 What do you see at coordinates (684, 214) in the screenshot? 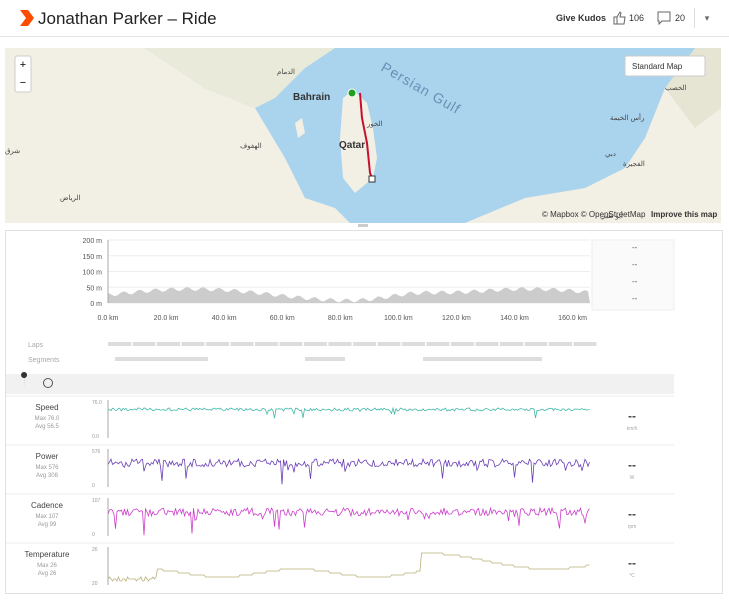
I see `improve-map-link: Improve this map` at bounding box center [684, 214].